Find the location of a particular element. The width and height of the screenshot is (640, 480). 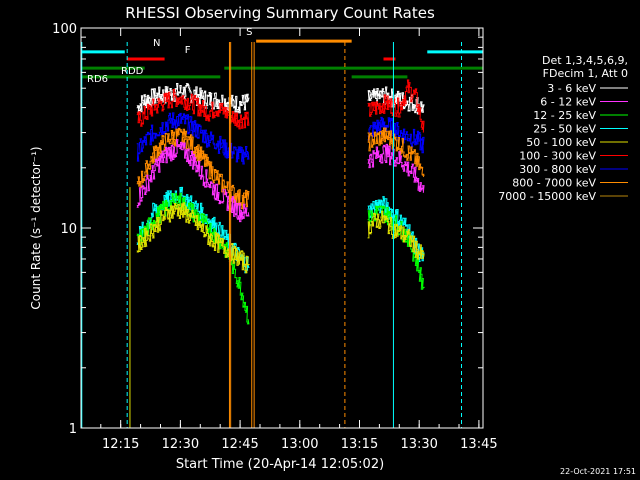

legend-label: 3 - 6 keV is located at coordinates (571, 88).